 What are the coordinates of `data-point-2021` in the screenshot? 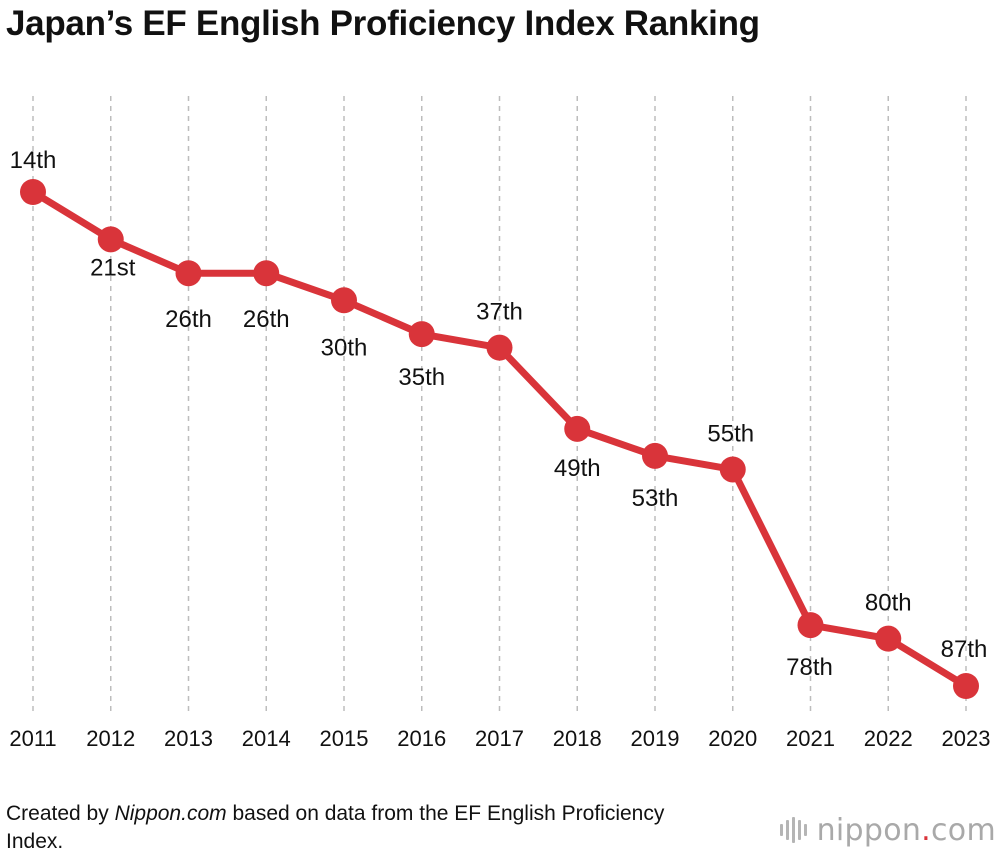 It's located at (810, 625).